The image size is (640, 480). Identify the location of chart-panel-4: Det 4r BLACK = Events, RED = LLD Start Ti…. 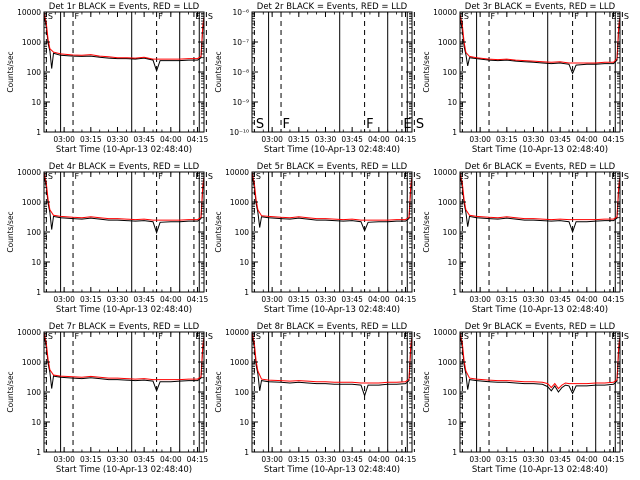
(109, 238).